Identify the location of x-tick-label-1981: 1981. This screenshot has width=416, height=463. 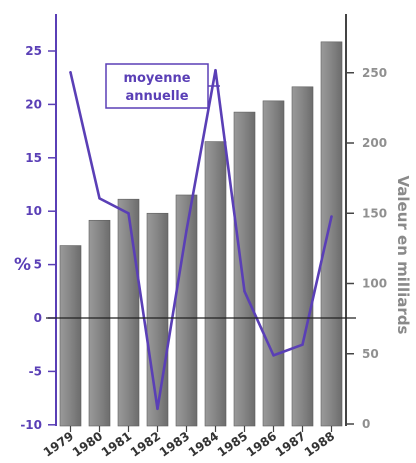
(116, 444).